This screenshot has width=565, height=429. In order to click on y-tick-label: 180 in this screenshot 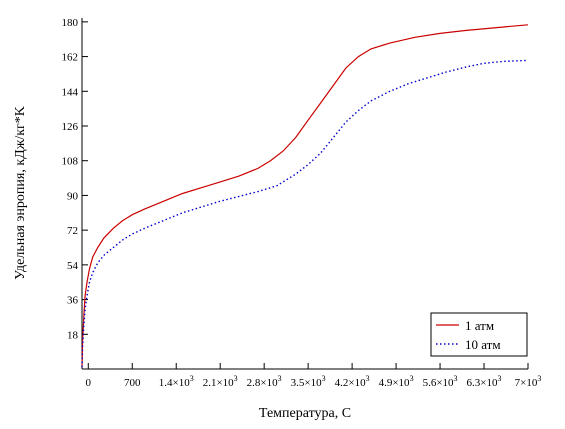, I will do `click(70, 23)`.